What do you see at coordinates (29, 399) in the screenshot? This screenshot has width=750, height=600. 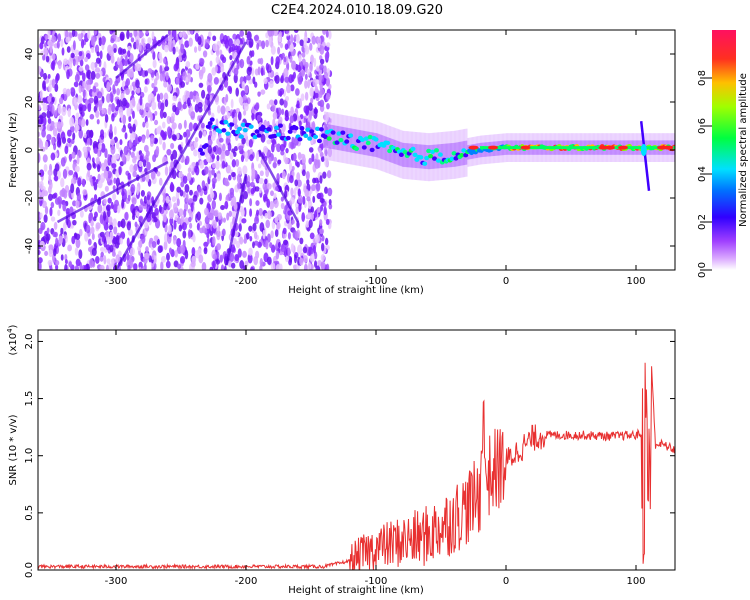 I see `y-tick-label: 1.5` at bounding box center [29, 399].